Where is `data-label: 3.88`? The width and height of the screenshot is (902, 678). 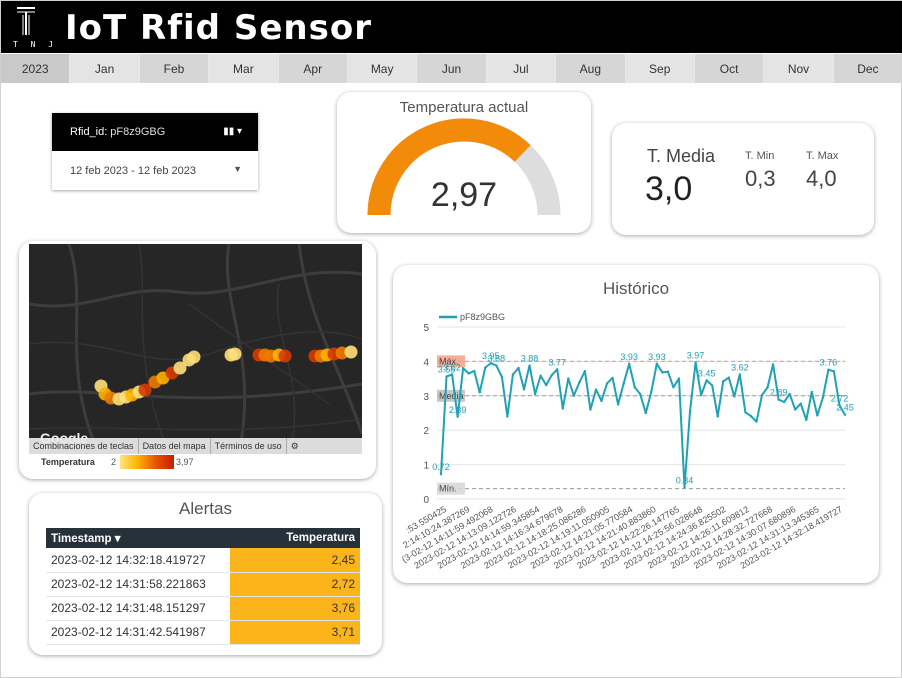
data-label: 3.88 is located at coordinates (530, 359).